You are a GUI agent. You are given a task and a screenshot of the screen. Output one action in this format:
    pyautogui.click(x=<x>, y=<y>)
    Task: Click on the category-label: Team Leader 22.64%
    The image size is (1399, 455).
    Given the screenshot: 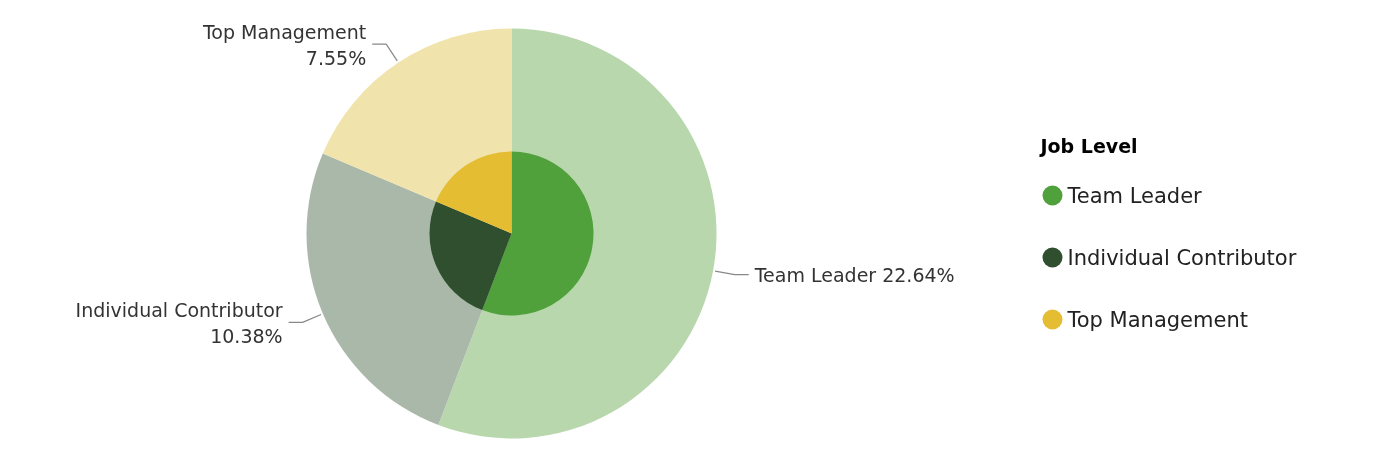 What is the action you would take?
    pyautogui.click(x=854, y=274)
    